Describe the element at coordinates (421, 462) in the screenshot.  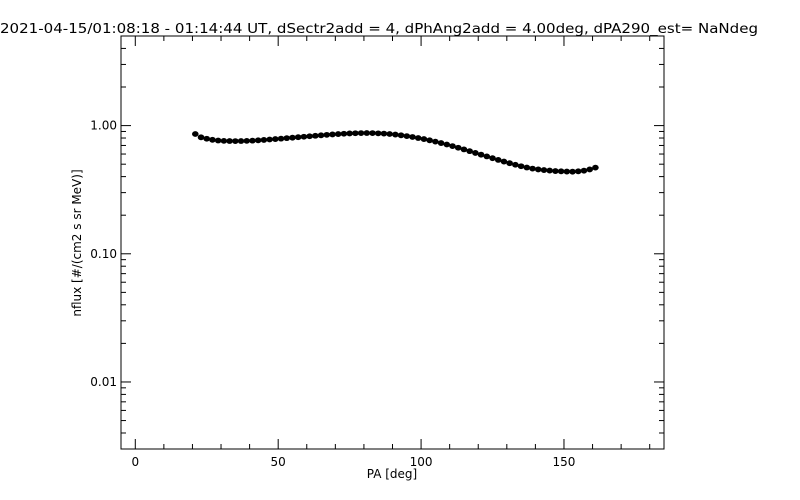
I see `x-tick-label: 100` at that location.